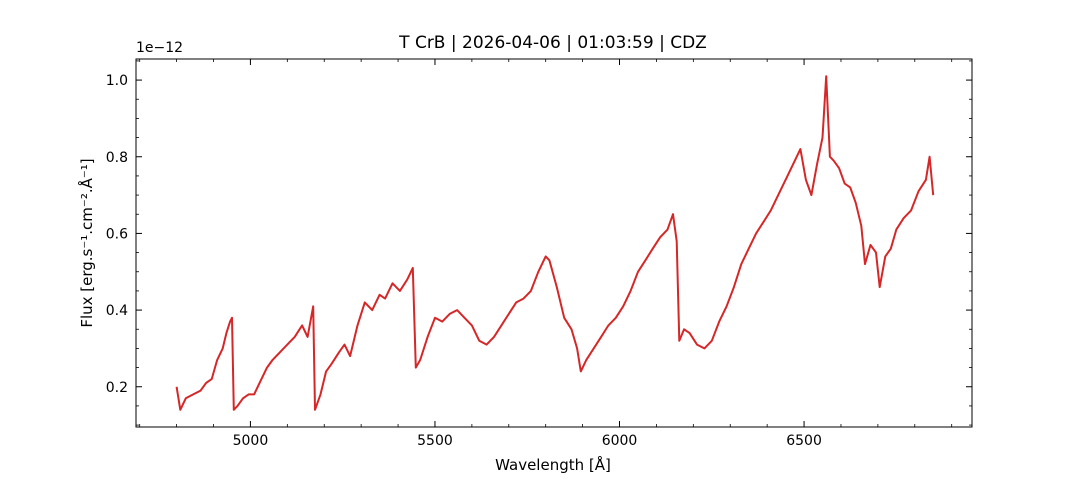  I want to click on x-tick-label: 5000, so click(251, 441).